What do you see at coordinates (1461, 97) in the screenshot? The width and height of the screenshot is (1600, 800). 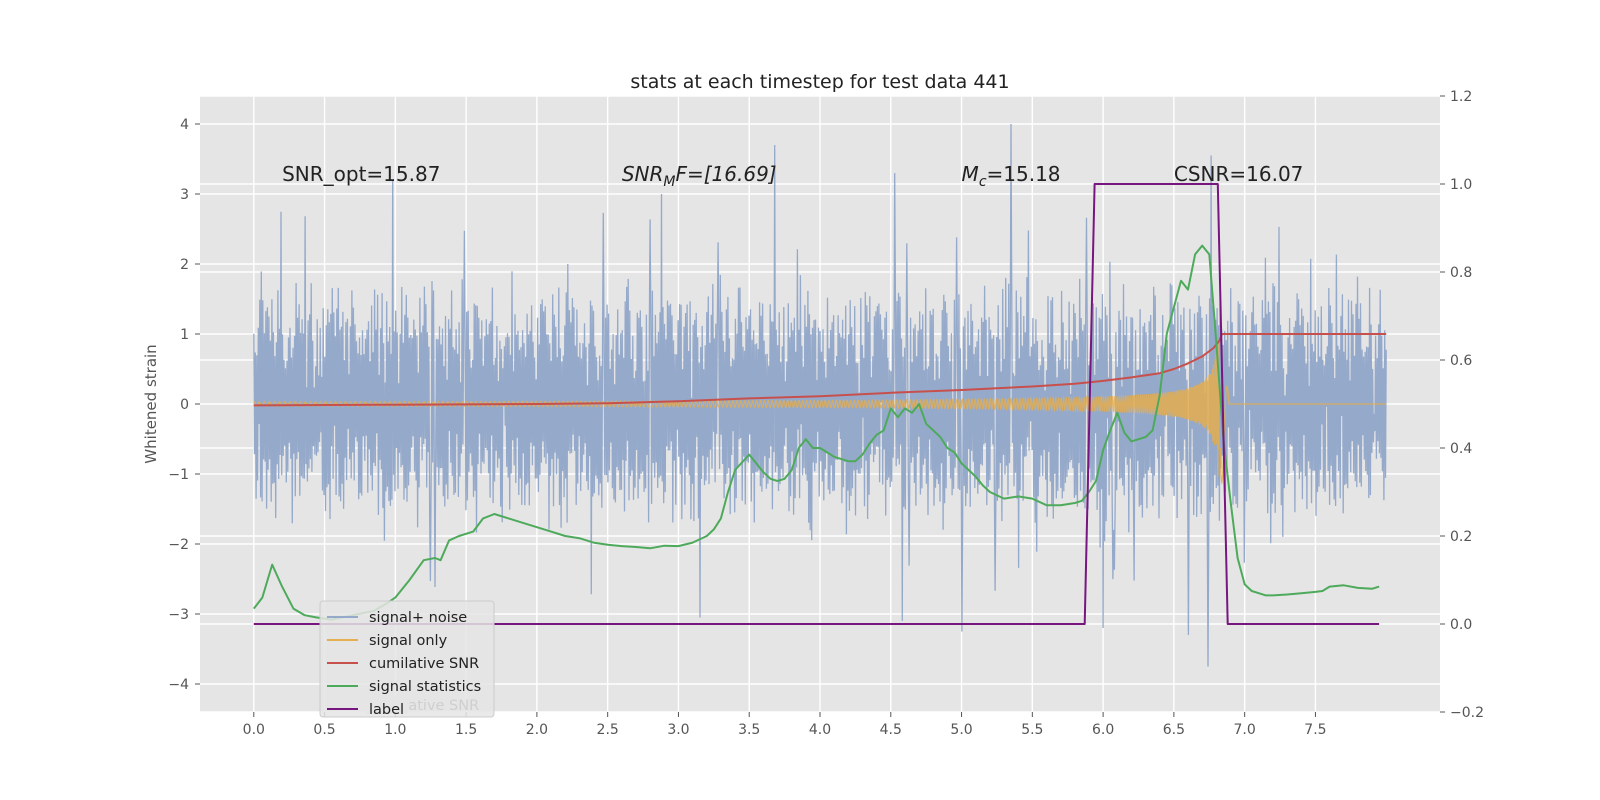 I see `y2-tick-label: 1.2` at bounding box center [1461, 97].